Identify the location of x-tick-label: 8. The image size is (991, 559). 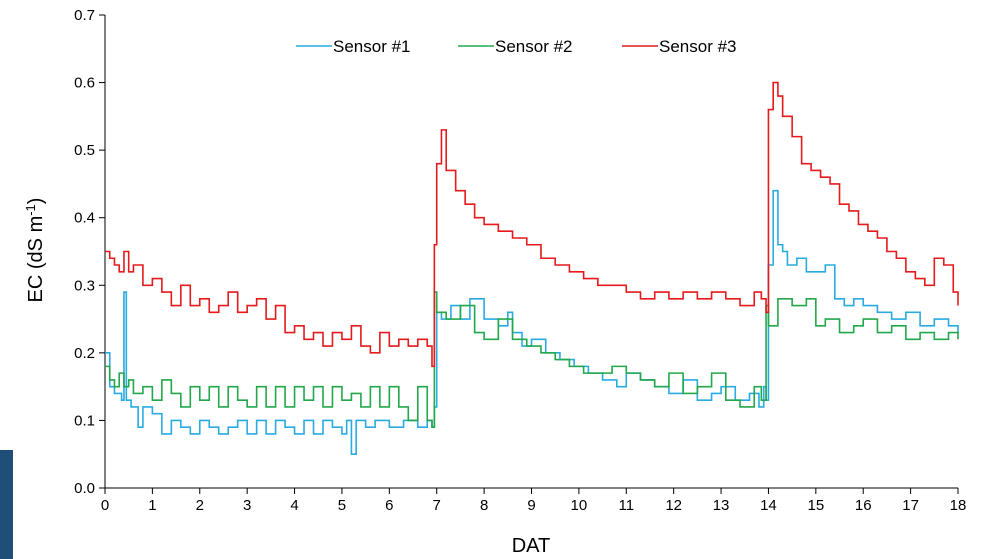
(484, 505).